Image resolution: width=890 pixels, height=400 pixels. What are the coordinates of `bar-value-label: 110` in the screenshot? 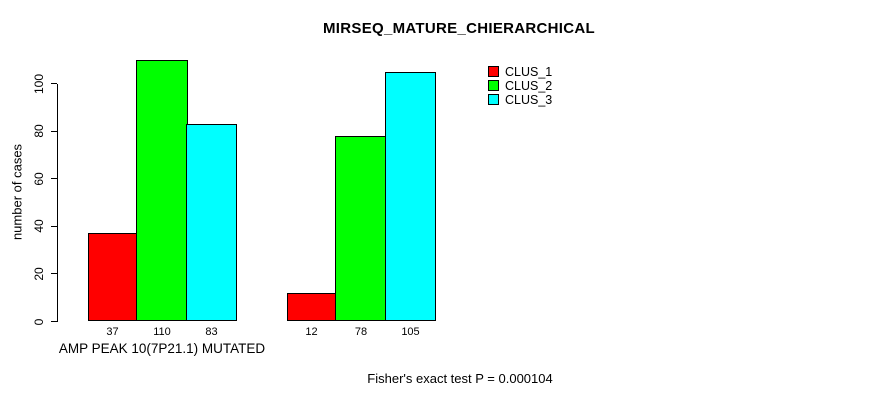 It's located at (162, 332).